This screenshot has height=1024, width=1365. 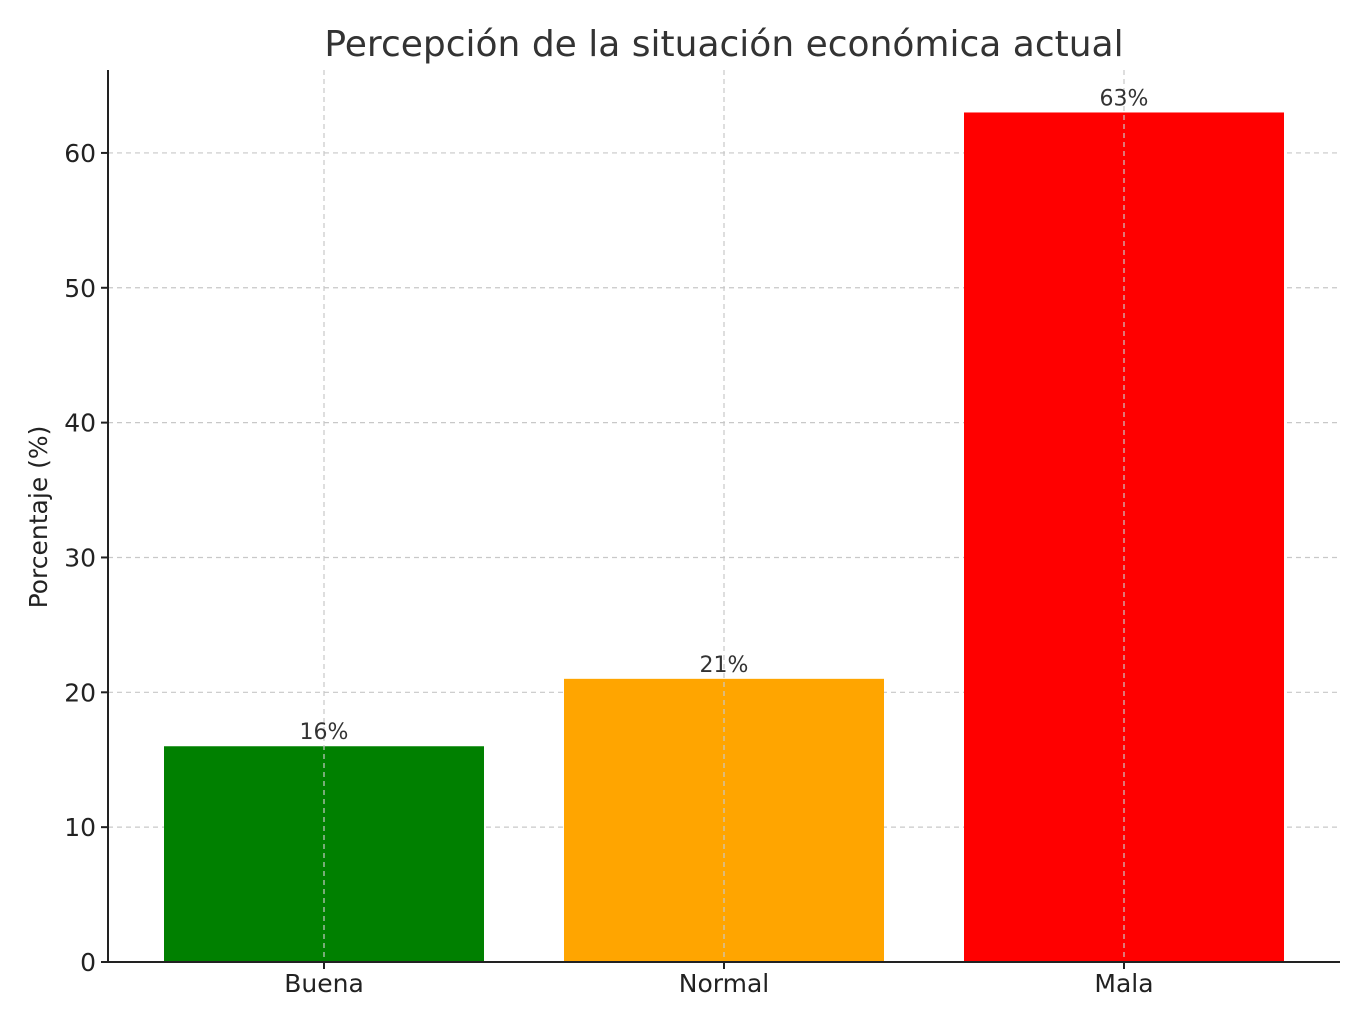 I want to click on y-tick-label: 50, so click(x=80, y=288).